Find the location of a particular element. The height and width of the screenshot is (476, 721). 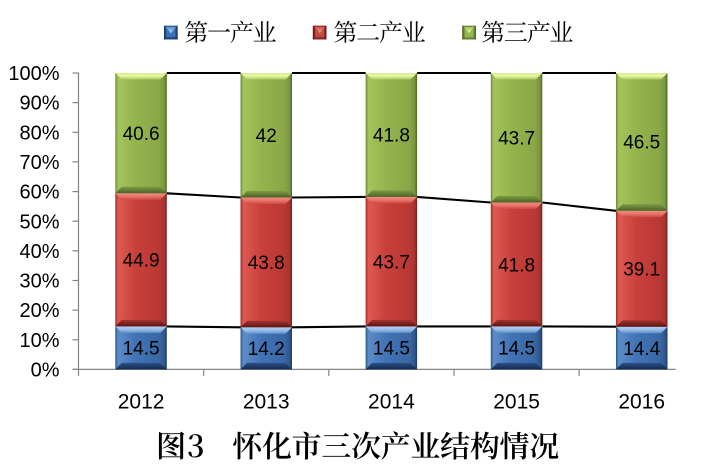

svg-text: 40% is located at coordinates (39, 252).